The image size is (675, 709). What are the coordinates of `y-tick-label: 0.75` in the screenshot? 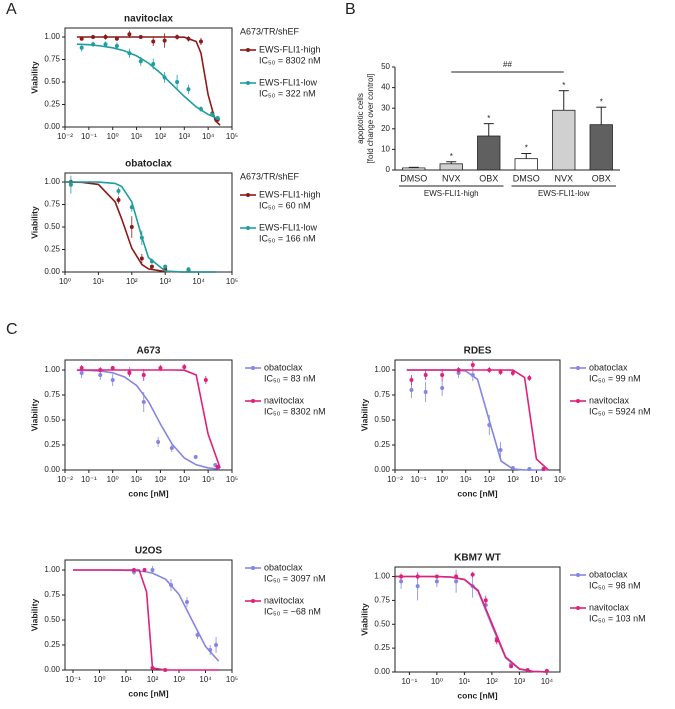 It's located at (52, 59).